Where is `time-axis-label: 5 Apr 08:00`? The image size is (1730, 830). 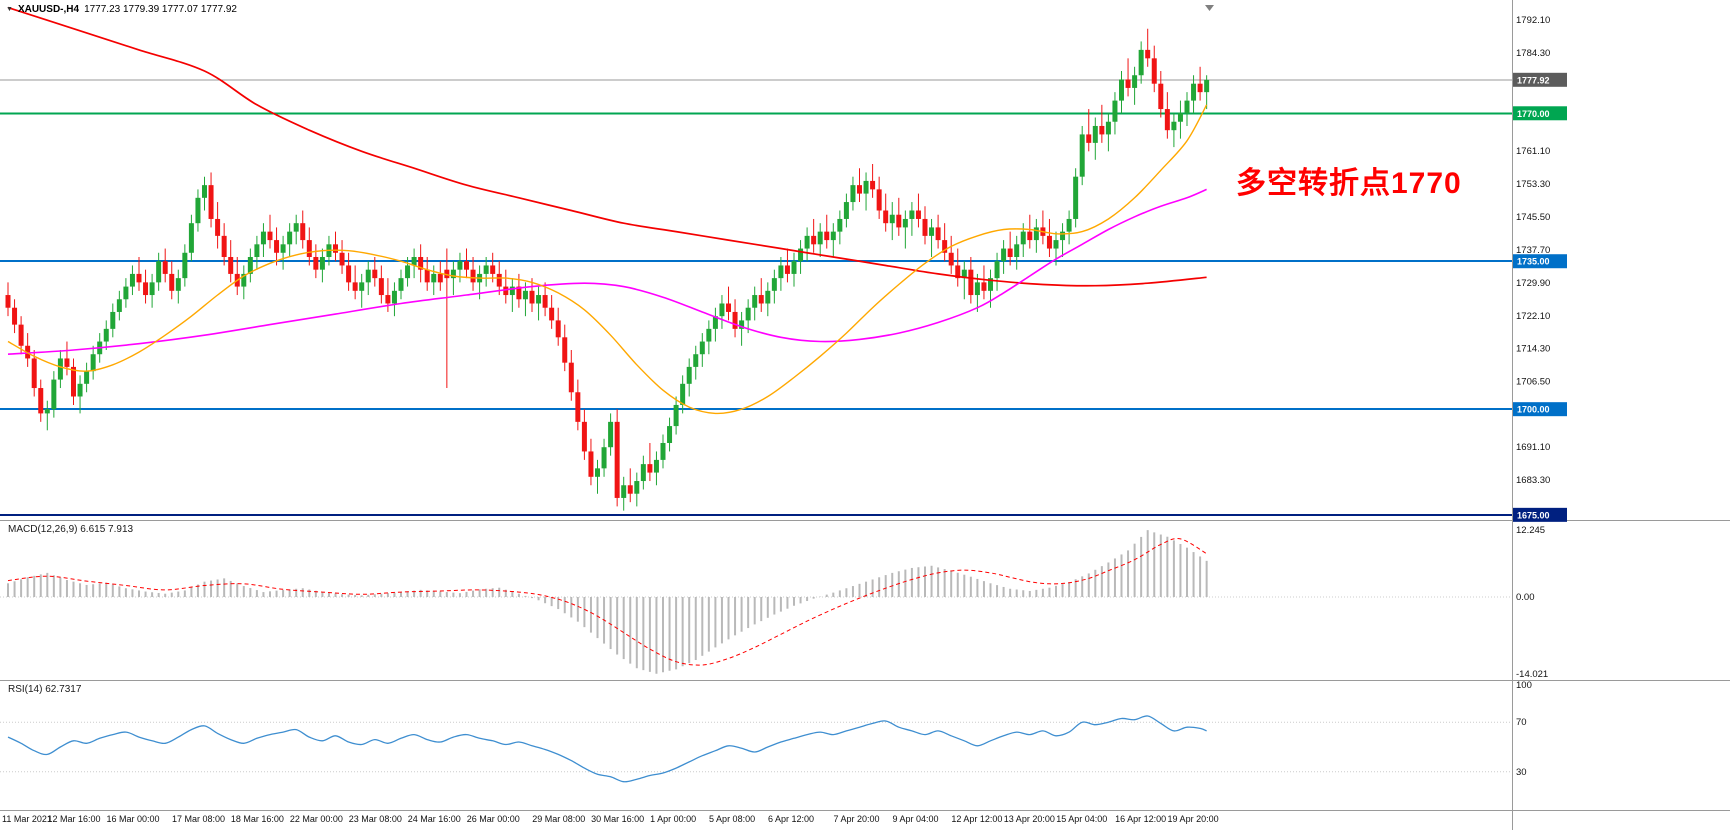 time-axis-label: 5 Apr 08:00 is located at coordinates (732, 819).